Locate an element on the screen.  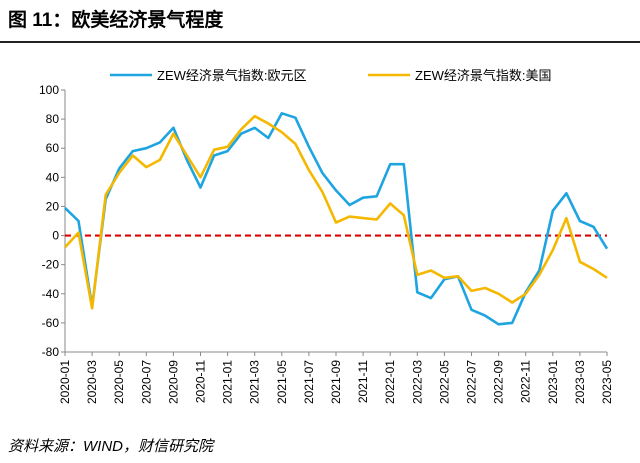
y-tick-label: 40 is located at coordinates (53, 177).